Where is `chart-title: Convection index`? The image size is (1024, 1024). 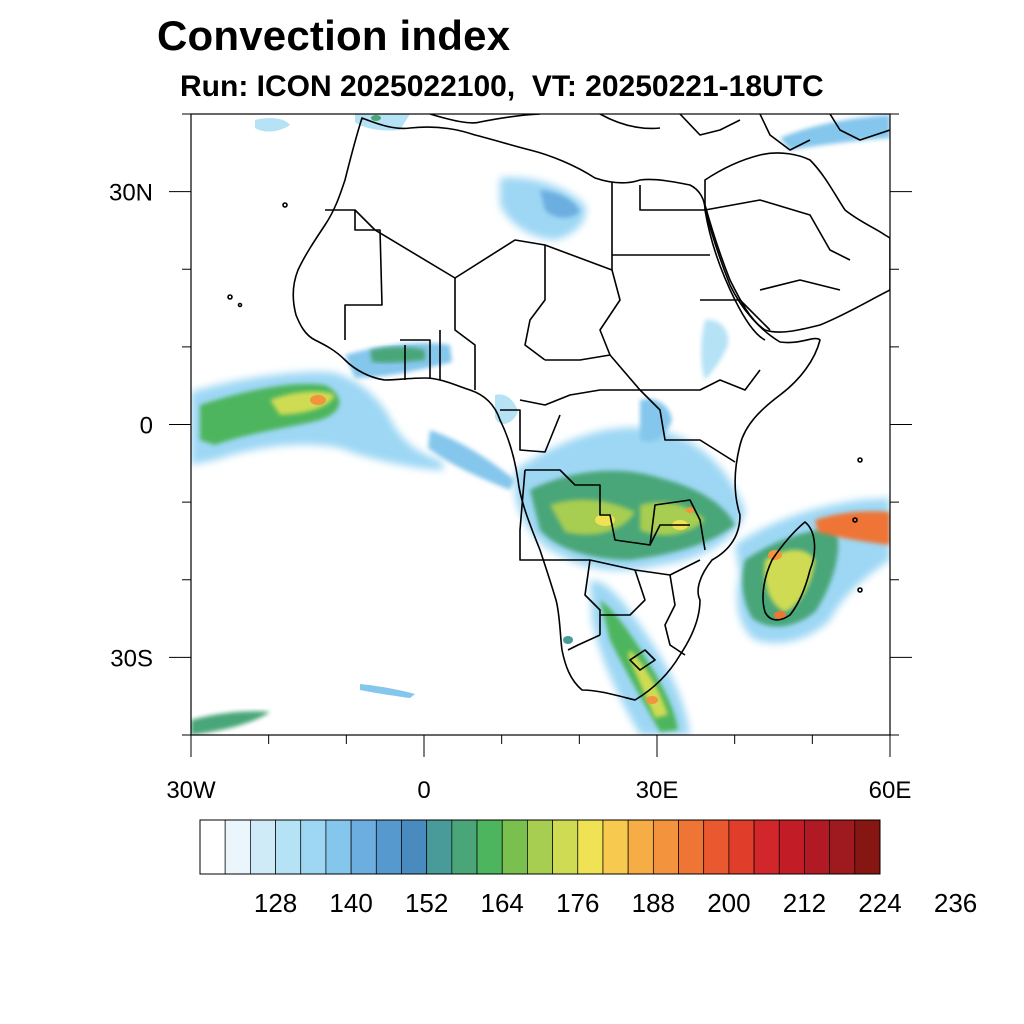
chart-title: Convection index is located at coordinates (334, 35).